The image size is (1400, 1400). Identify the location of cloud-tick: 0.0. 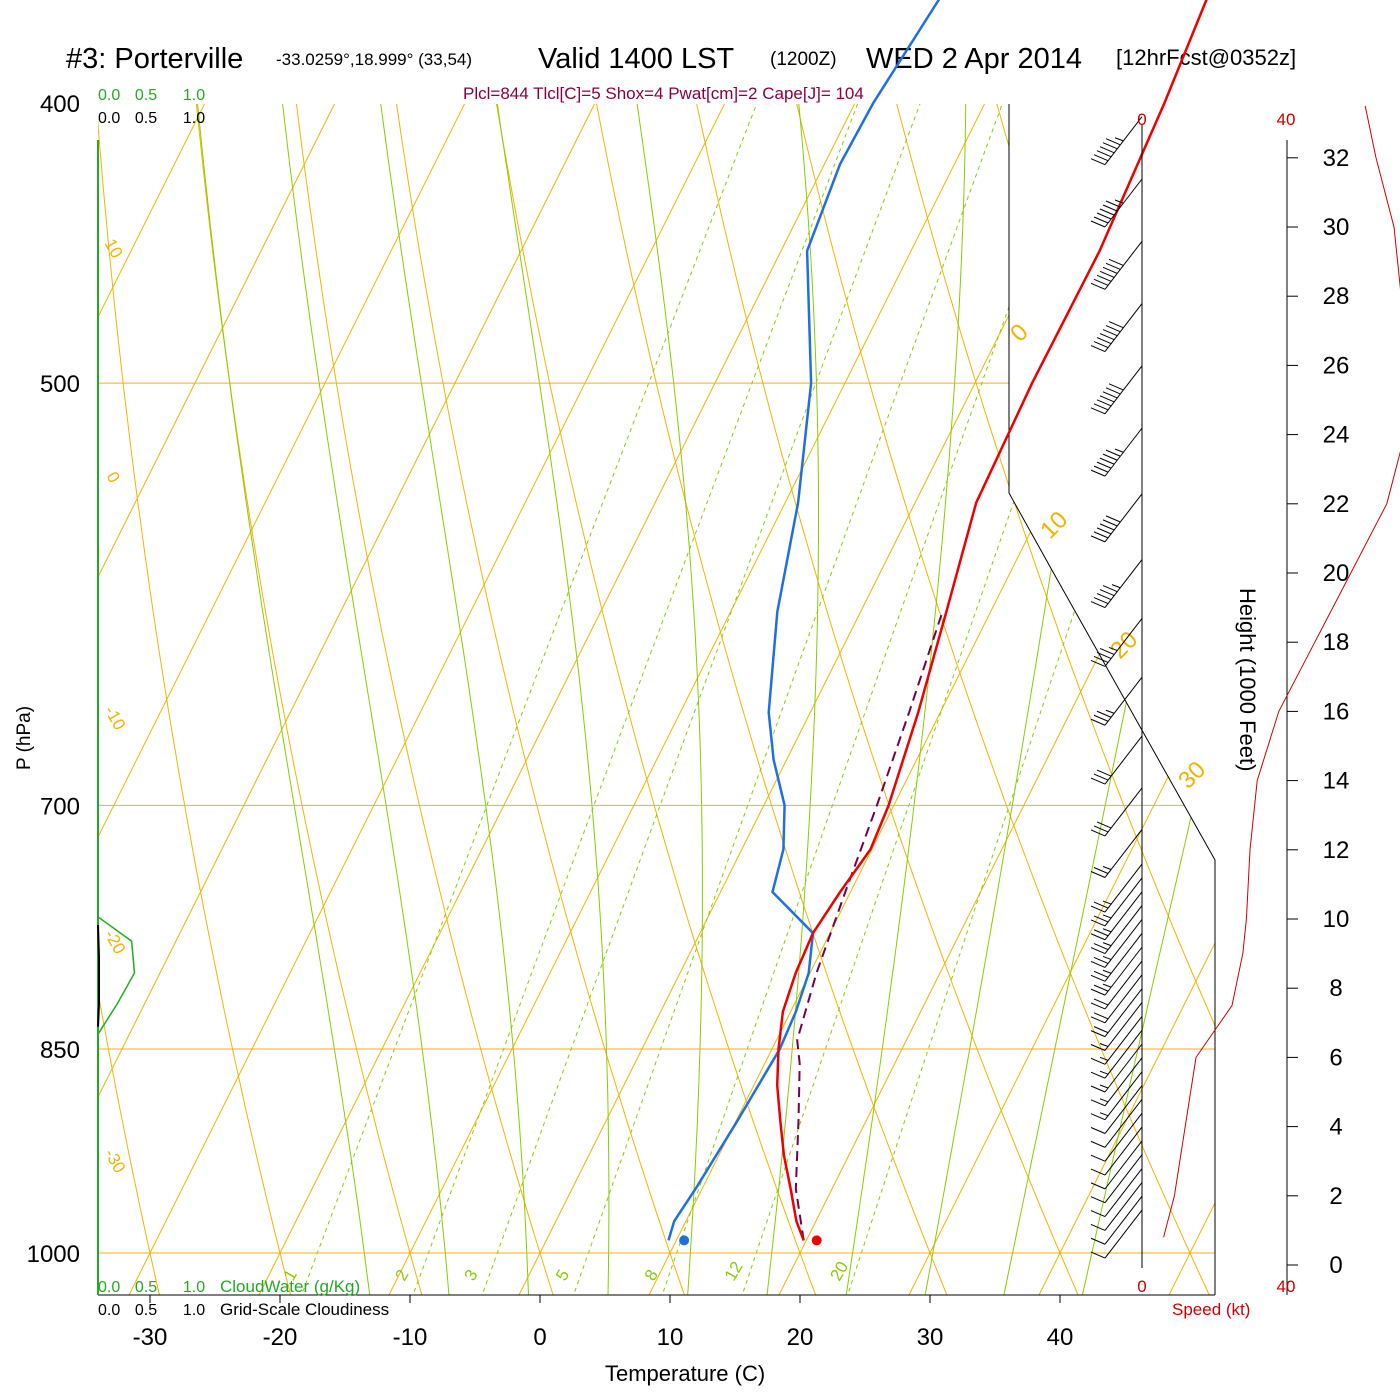
(109, 95).